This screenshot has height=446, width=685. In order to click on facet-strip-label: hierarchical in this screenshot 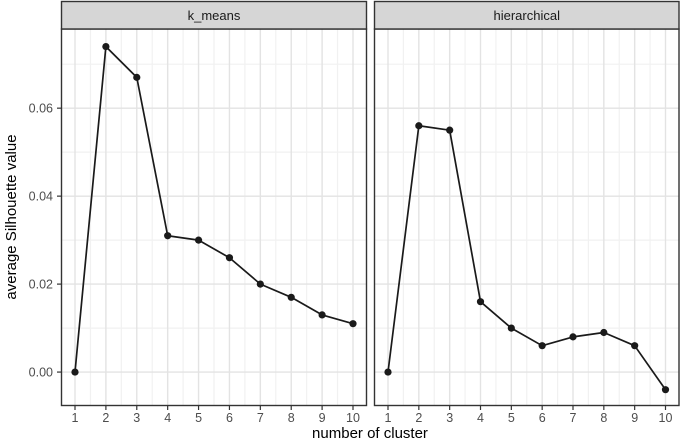, I will do `click(527, 15)`.